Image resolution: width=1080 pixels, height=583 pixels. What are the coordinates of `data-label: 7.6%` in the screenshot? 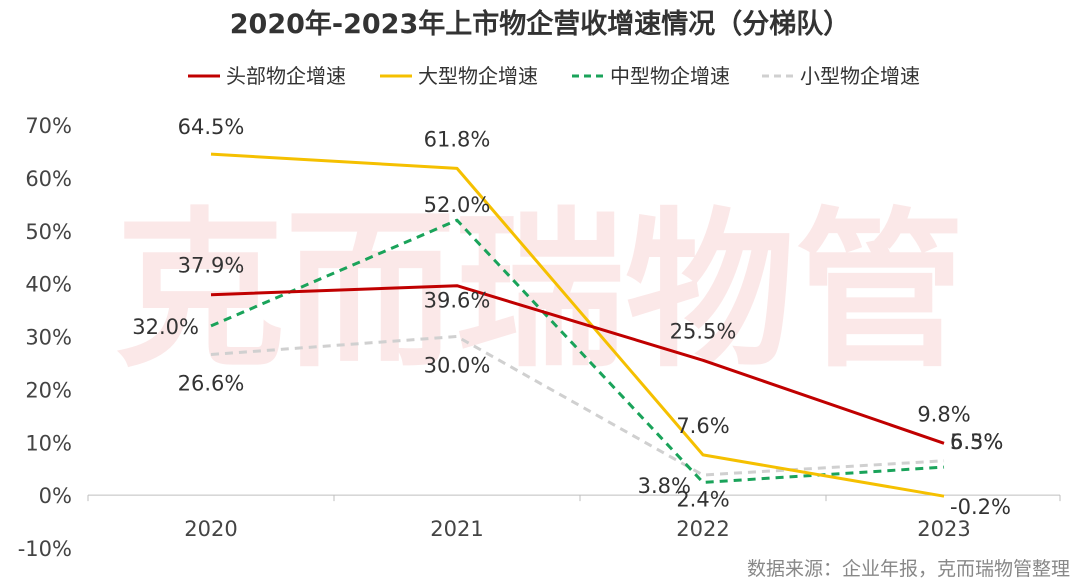 It's located at (702, 426).